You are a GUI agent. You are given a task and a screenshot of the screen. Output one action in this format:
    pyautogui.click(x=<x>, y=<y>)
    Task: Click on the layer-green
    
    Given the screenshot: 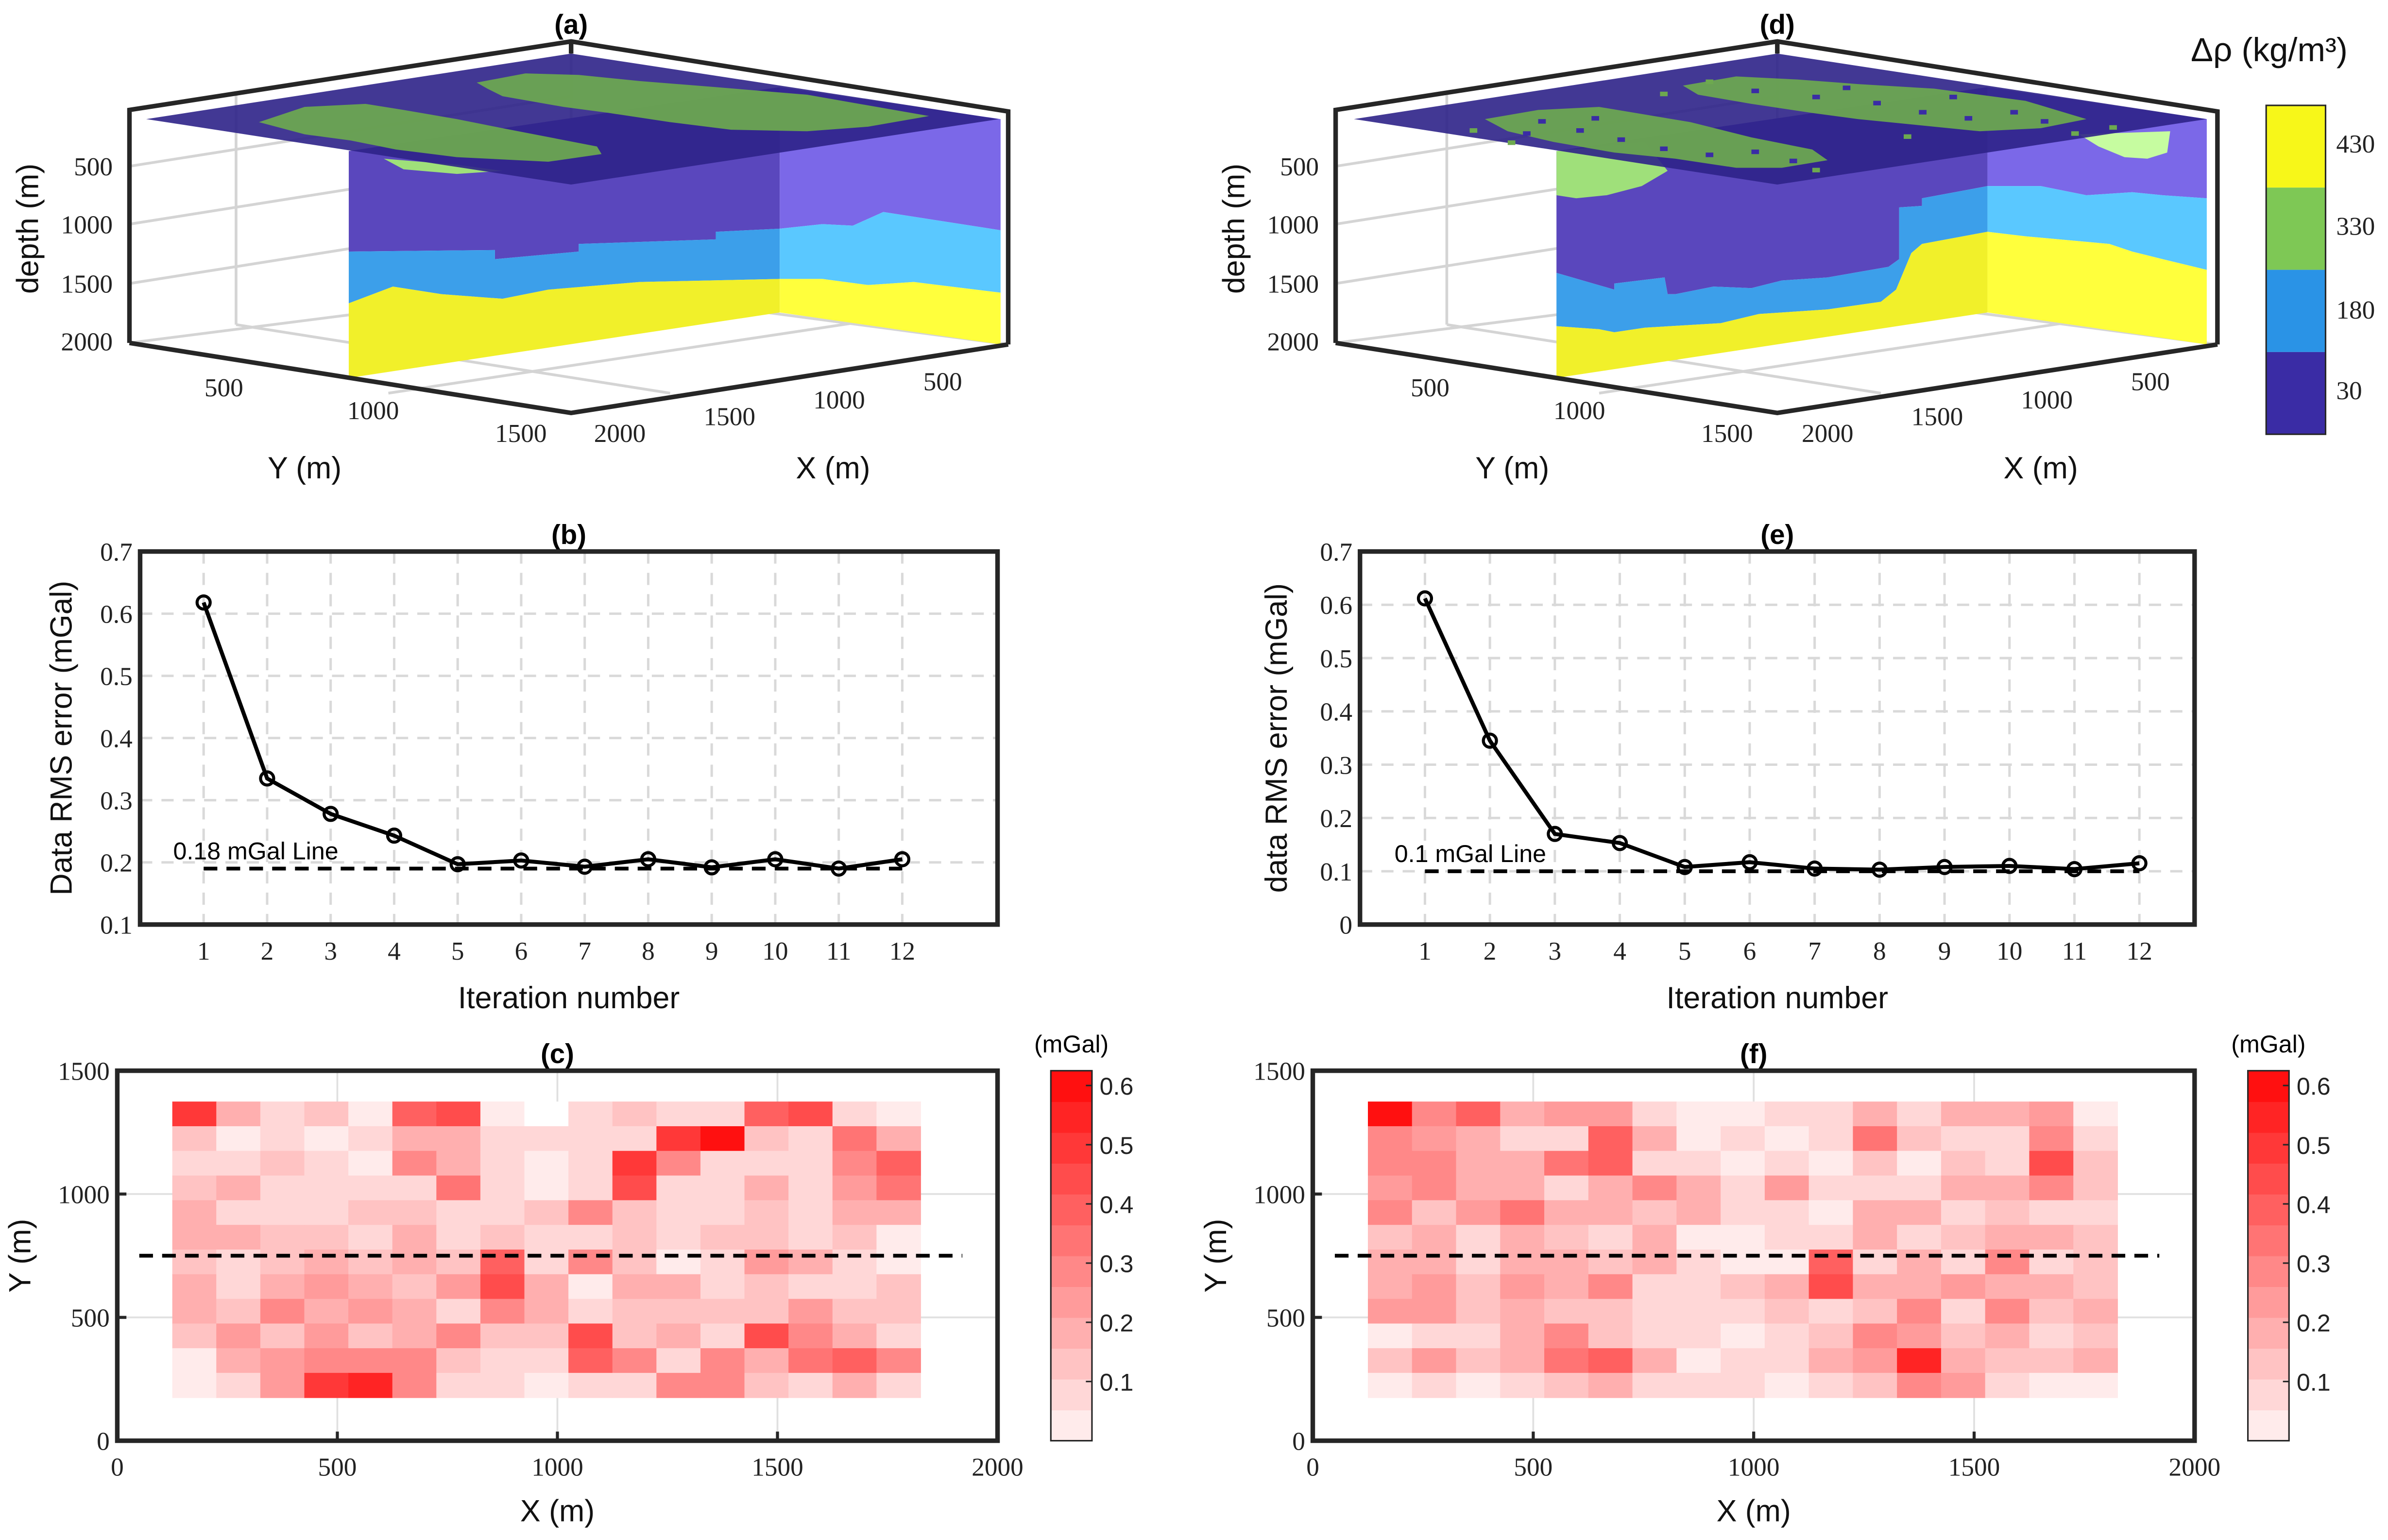 What is the action you would take?
    pyautogui.click(x=2124, y=145)
    